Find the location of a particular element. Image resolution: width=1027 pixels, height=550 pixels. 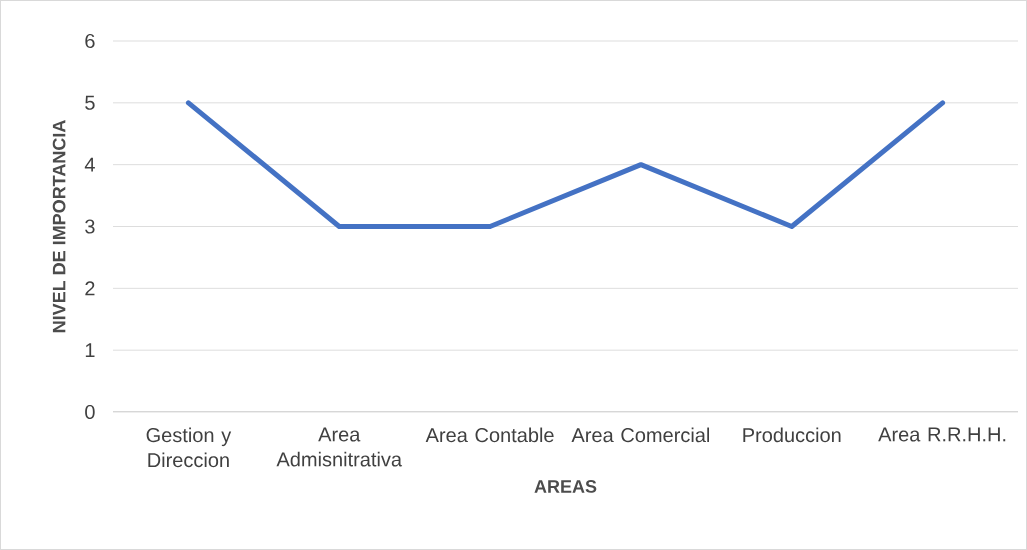

y-tick-label: 6 is located at coordinates (90, 41).